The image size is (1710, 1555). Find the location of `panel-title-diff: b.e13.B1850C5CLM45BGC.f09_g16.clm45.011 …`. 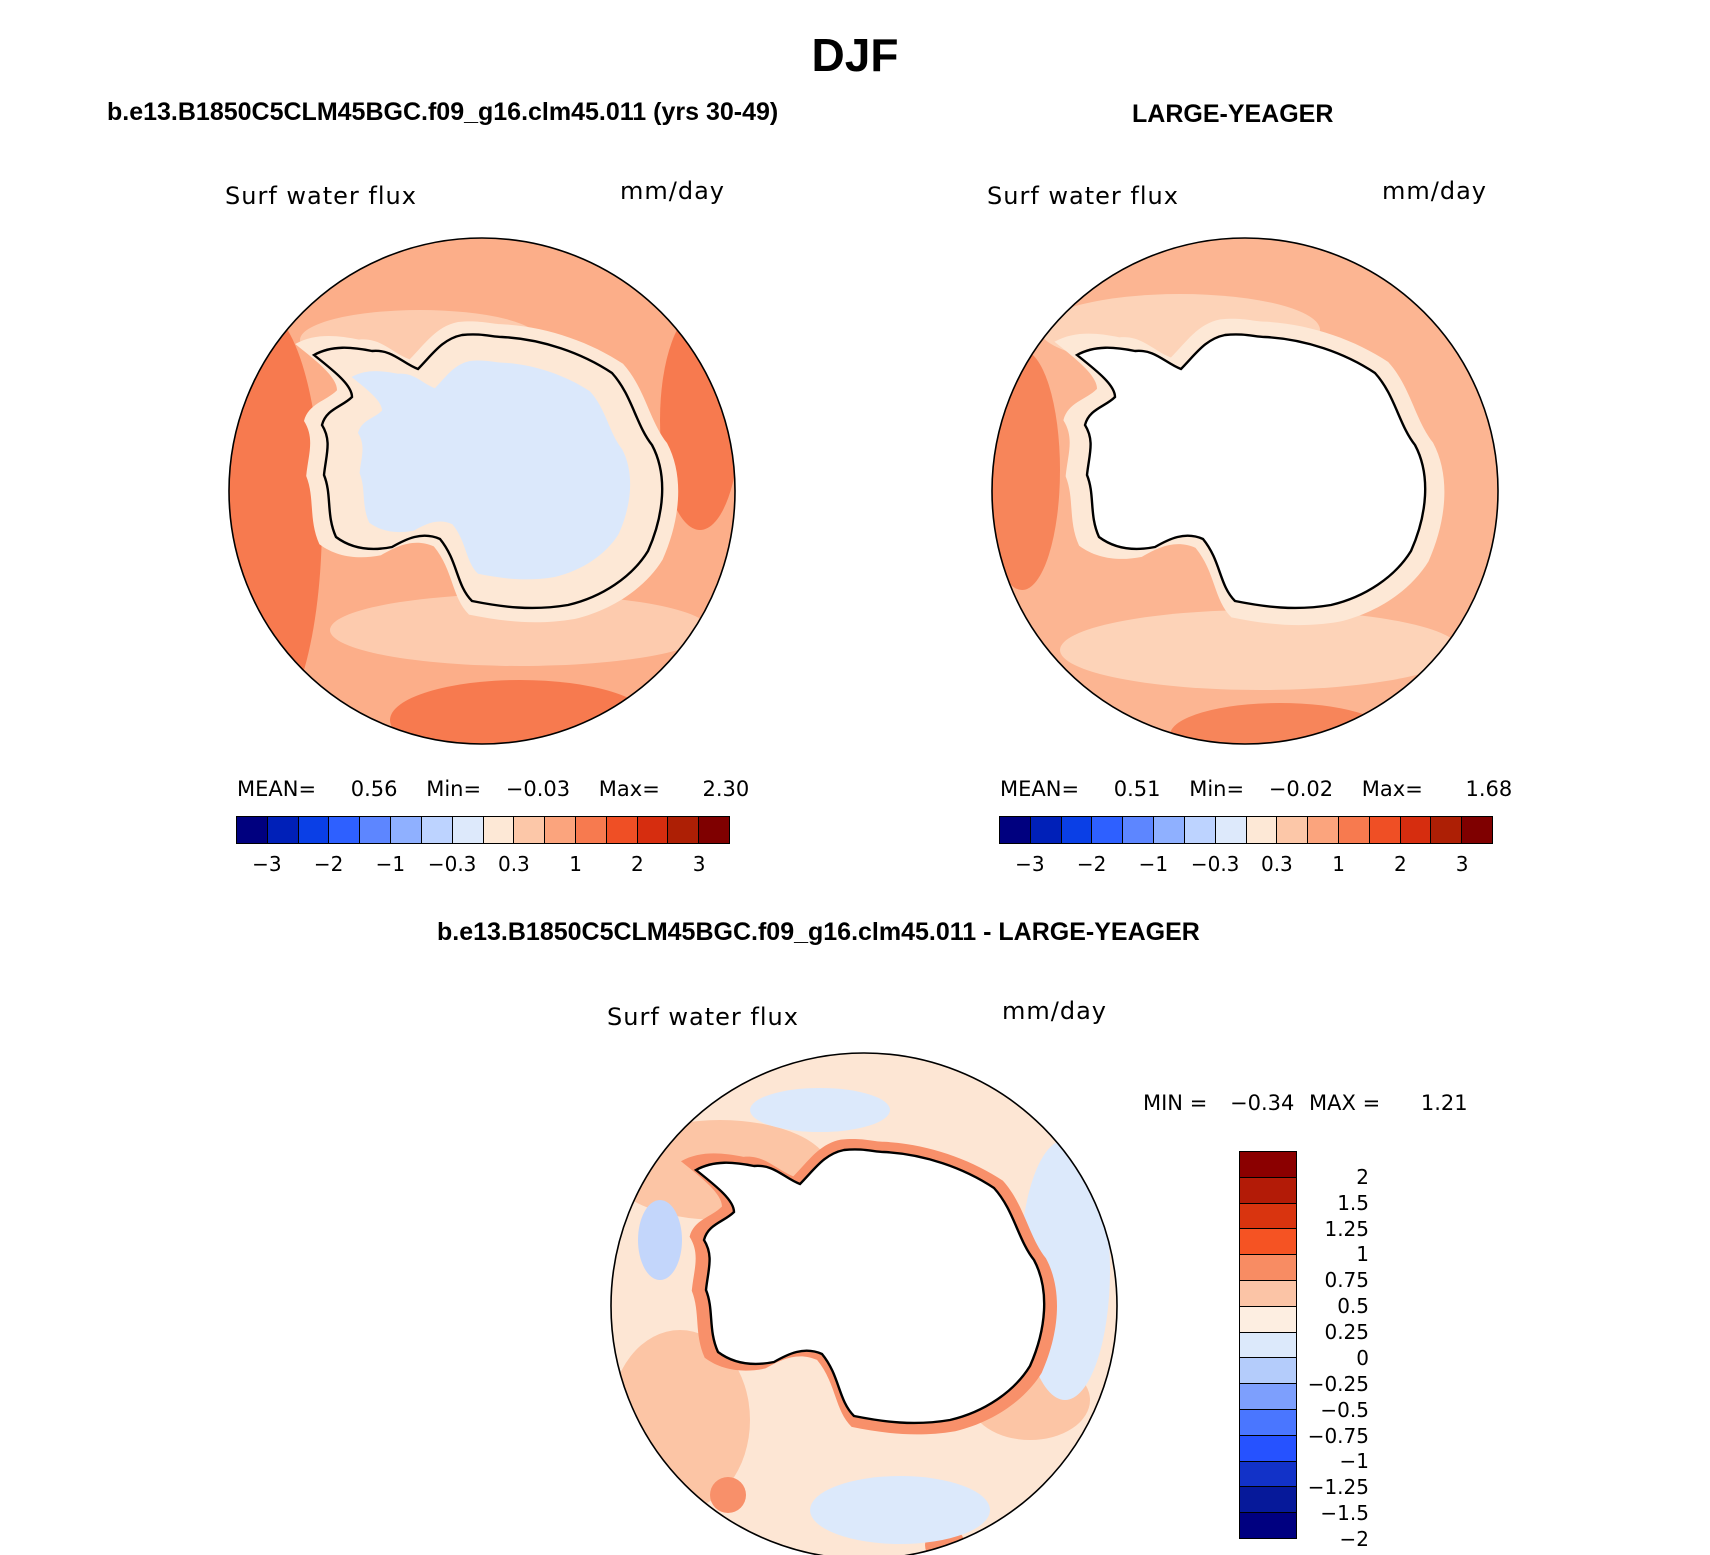

panel-title-diff: b.e13.B1850C5CLM45BGC.f09_g16.clm45.011 … is located at coordinates (818, 932).